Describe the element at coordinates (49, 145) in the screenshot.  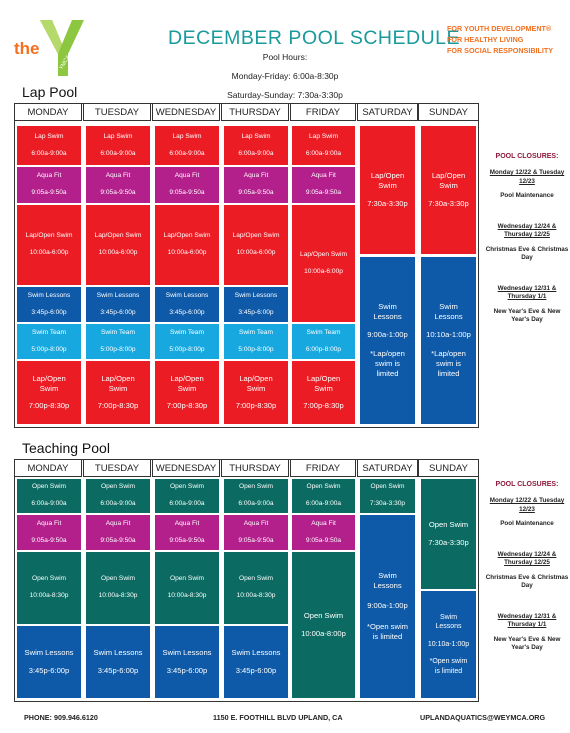
I see `lap-mon-lap-swim: Lap Swim 6:00a-9:00a` at that location.